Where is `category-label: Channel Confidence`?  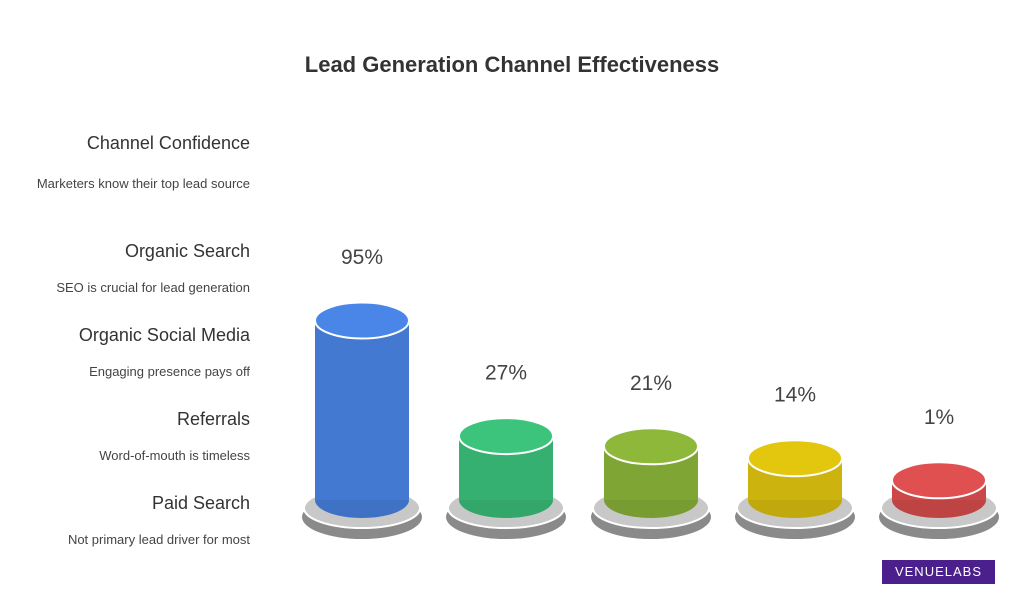 category-label: Channel Confidence is located at coordinates (168, 143).